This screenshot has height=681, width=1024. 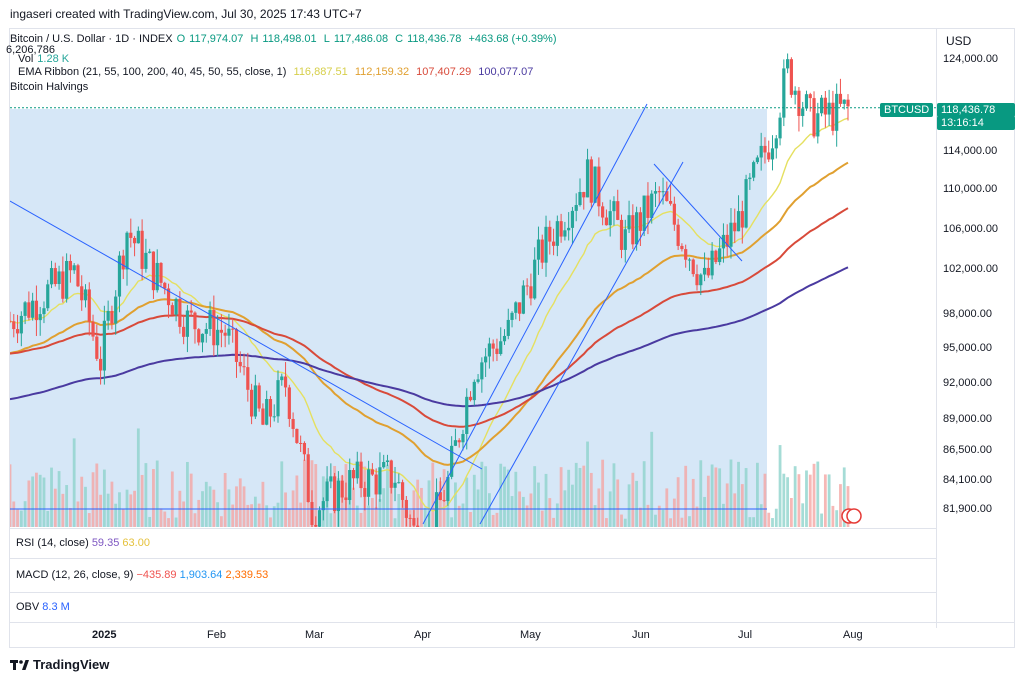 I want to click on currency-label: USD, so click(x=959, y=41).